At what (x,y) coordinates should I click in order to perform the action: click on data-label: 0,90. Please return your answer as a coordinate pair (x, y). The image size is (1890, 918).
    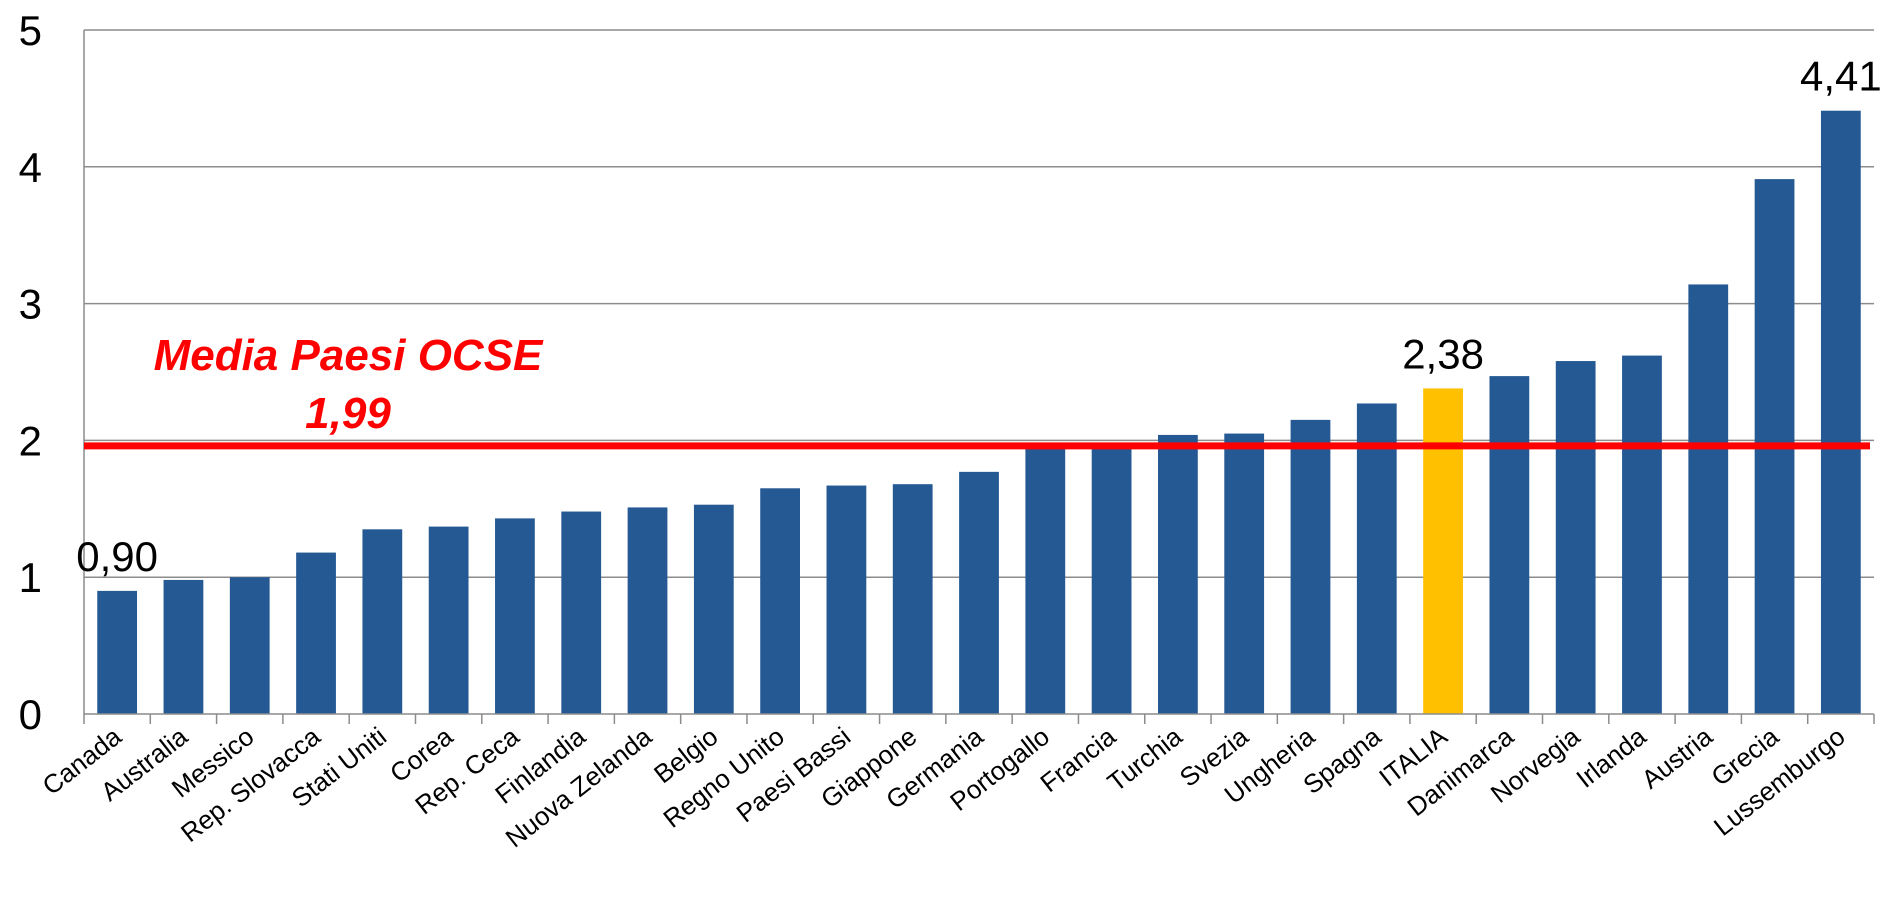
    Looking at the image, I should click on (117, 556).